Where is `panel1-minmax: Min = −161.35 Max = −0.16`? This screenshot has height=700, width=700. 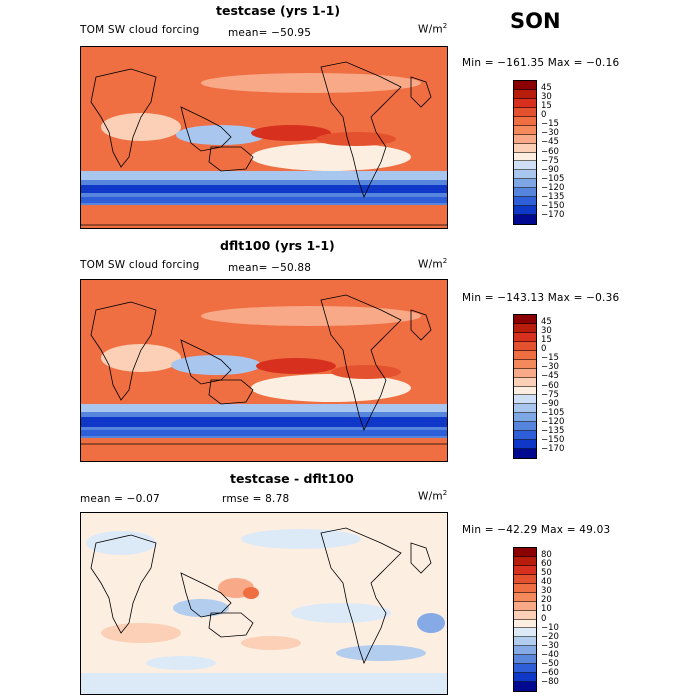
panel1-minmax: Min = −161.35 Max = −0.16 is located at coordinates (541, 63).